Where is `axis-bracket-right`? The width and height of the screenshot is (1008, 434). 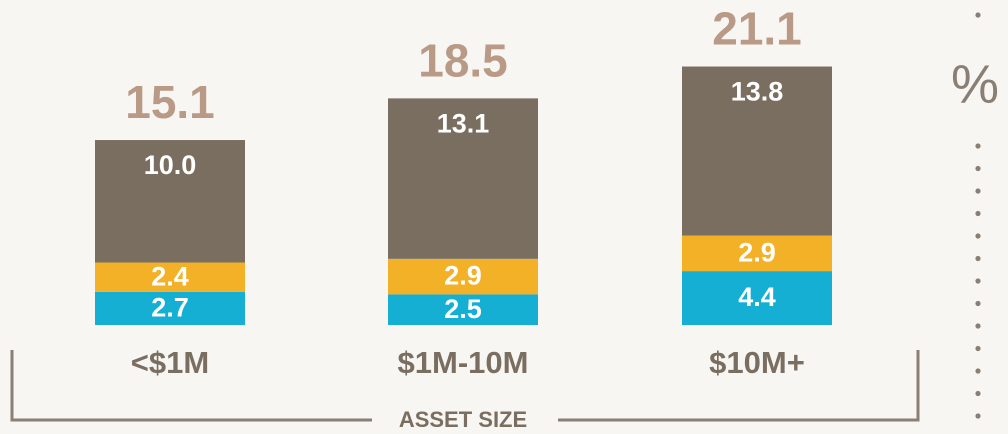 axis-bracket-right is located at coordinates (739, 386).